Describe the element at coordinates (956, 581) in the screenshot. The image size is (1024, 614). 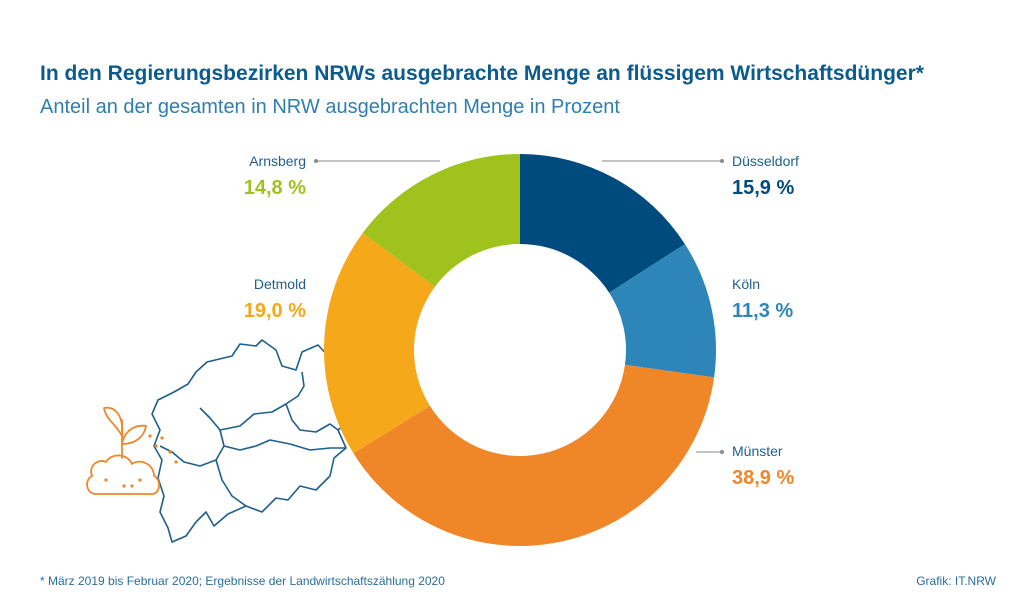
I see `graphic-credit: Grafik: IT.NRW` at that location.